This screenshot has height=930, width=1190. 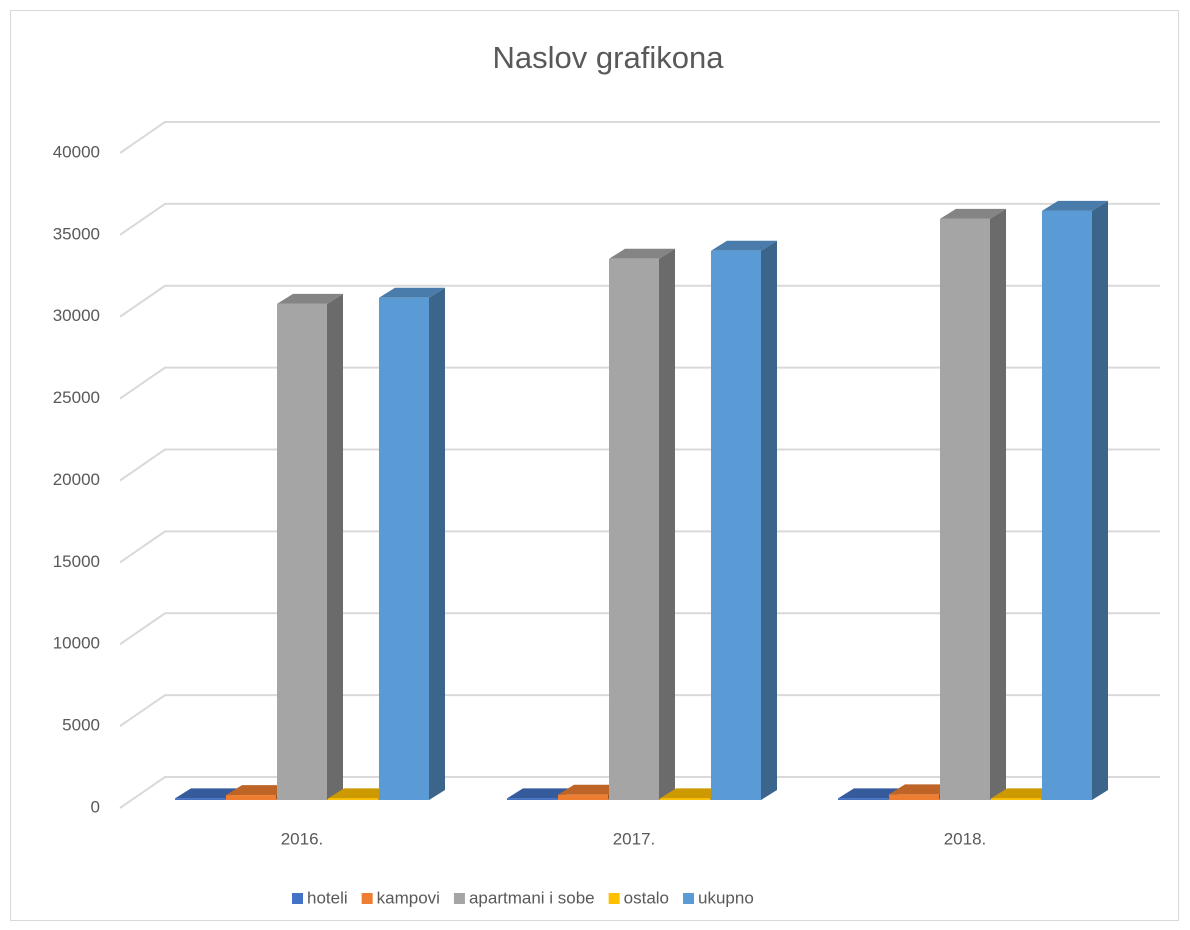 What do you see at coordinates (609, 57) in the screenshot?
I see `chart-title: Naslov grafikona` at bounding box center [609, 57].